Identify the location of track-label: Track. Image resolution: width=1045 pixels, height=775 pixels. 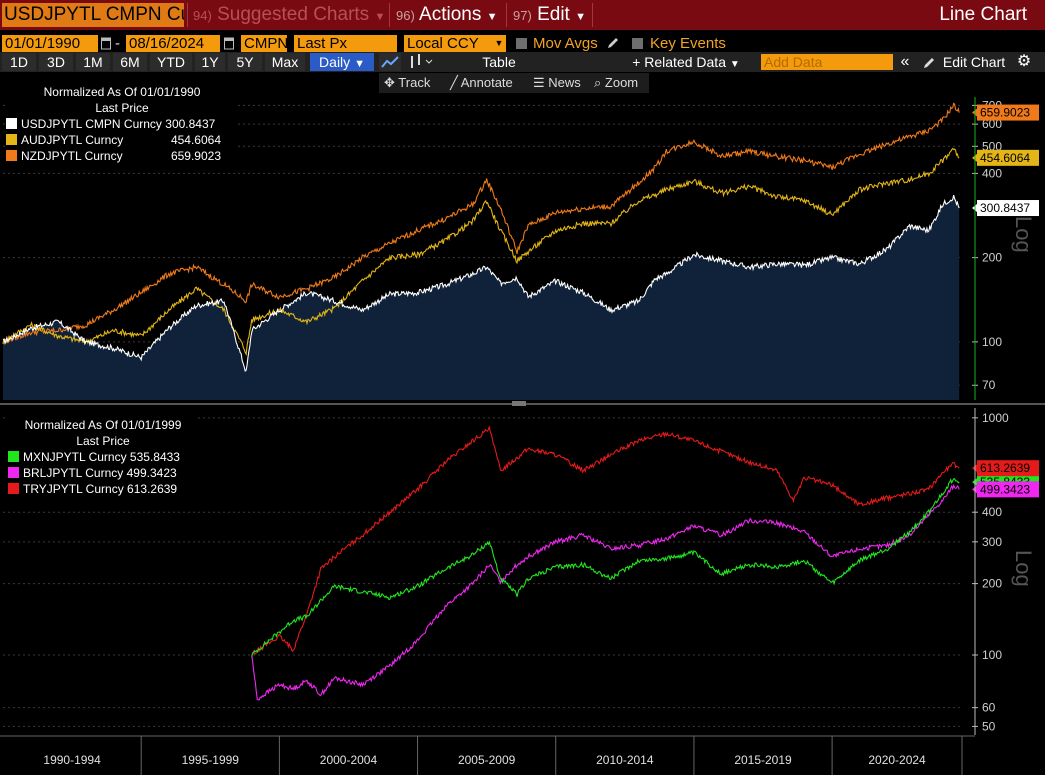
(414, 82).